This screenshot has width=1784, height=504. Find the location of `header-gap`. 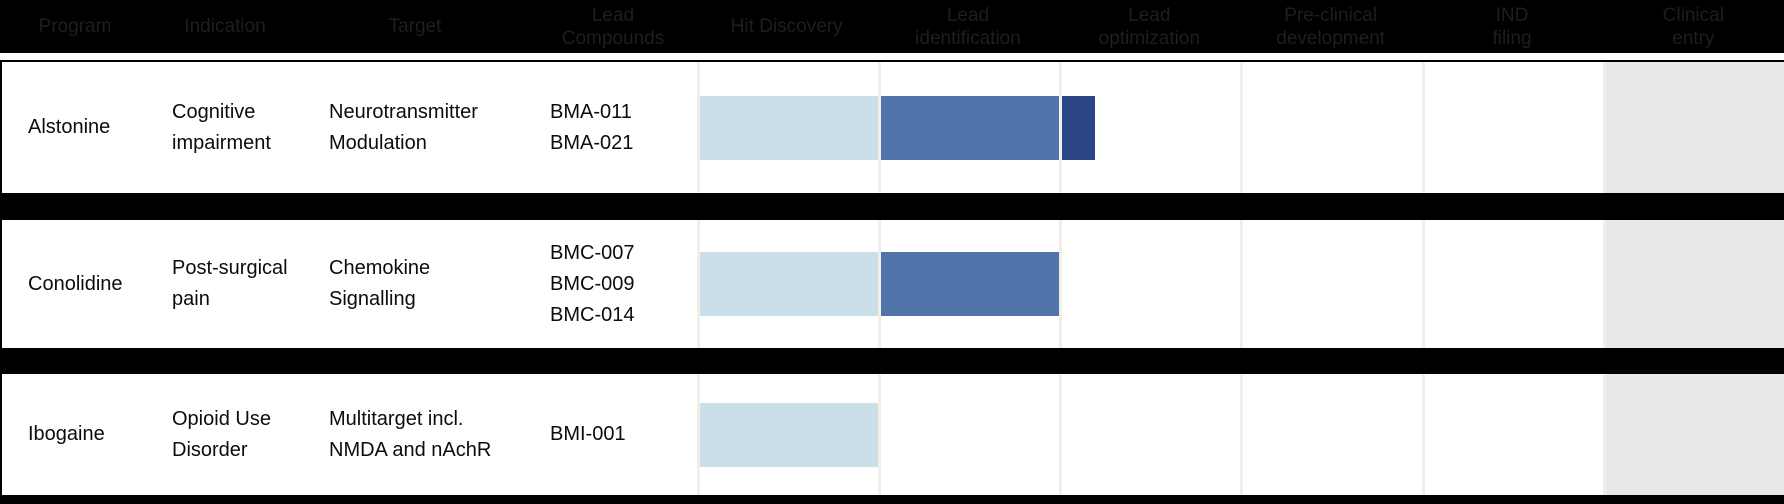

header-gap is located at coordinates (892, 56).